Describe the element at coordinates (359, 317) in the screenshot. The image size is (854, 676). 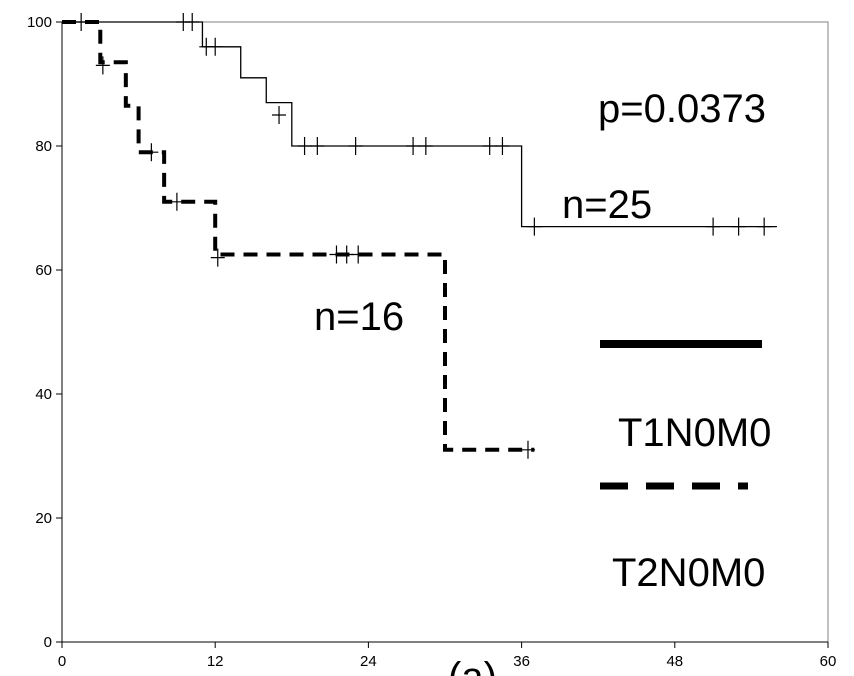
I see `n-t2-label: n=16` at that location.